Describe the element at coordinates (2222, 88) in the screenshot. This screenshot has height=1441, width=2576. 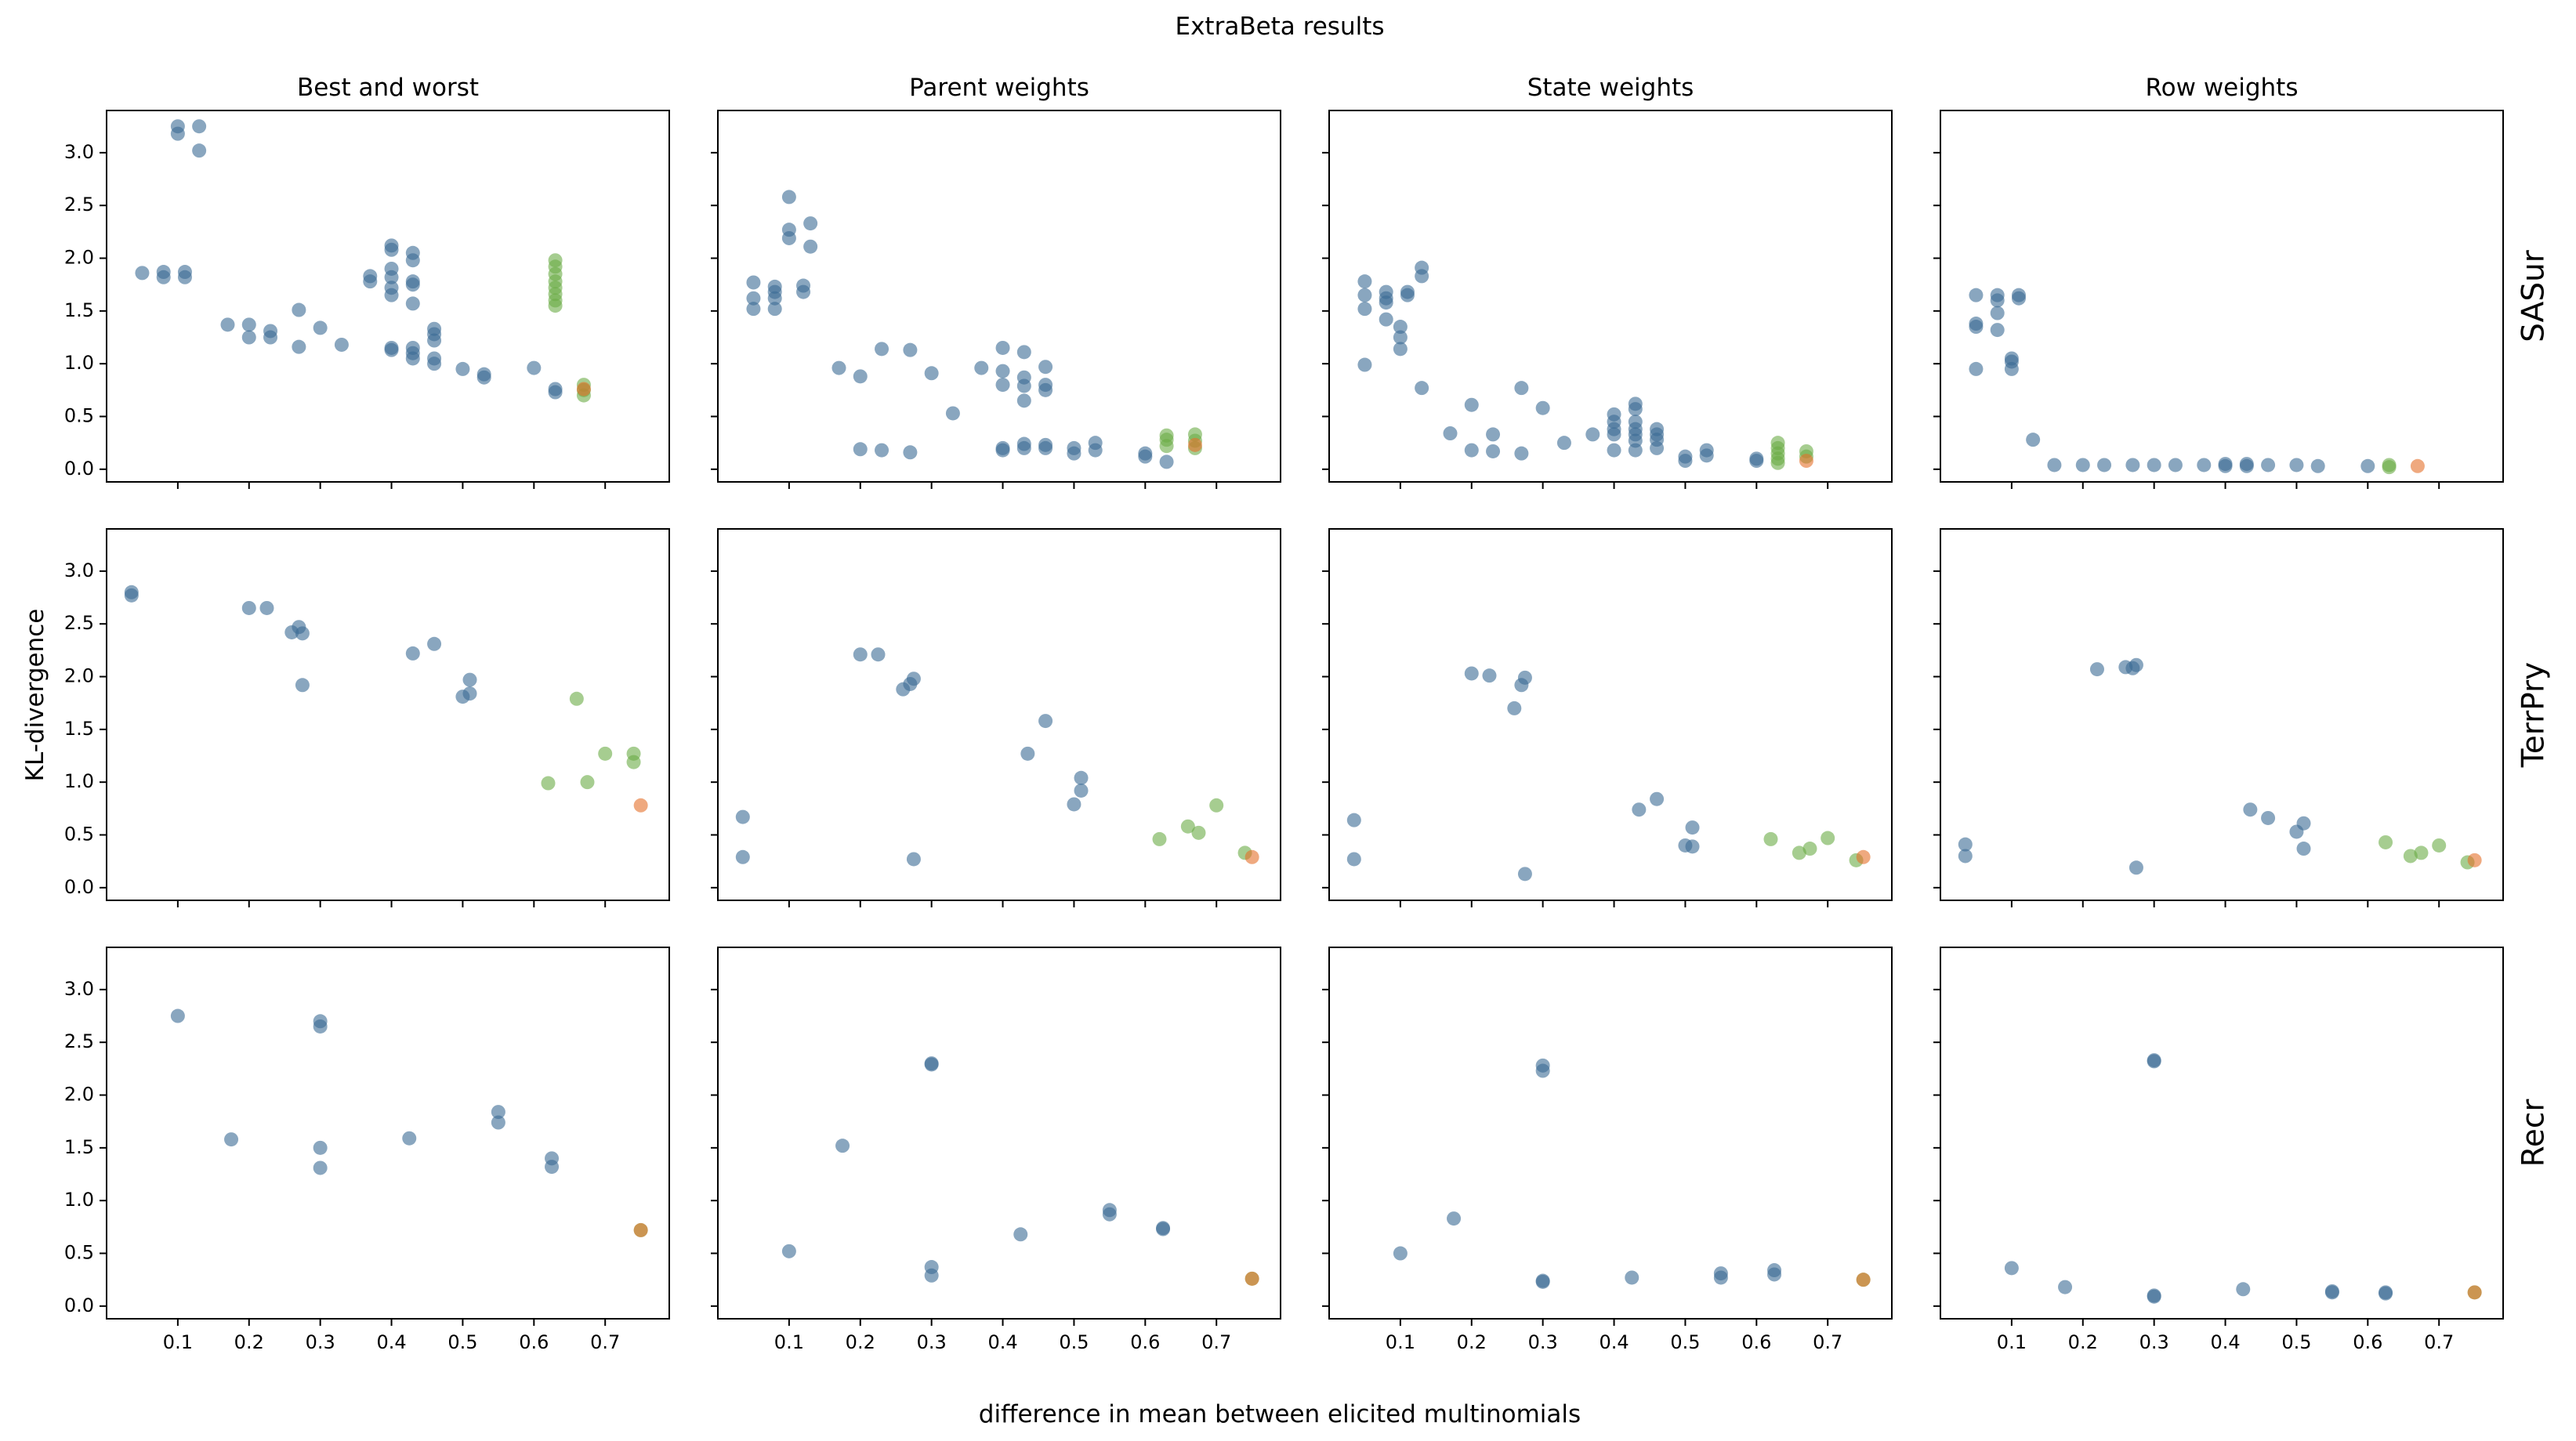
I see `column-title-row-weights: Row weights` at that location.